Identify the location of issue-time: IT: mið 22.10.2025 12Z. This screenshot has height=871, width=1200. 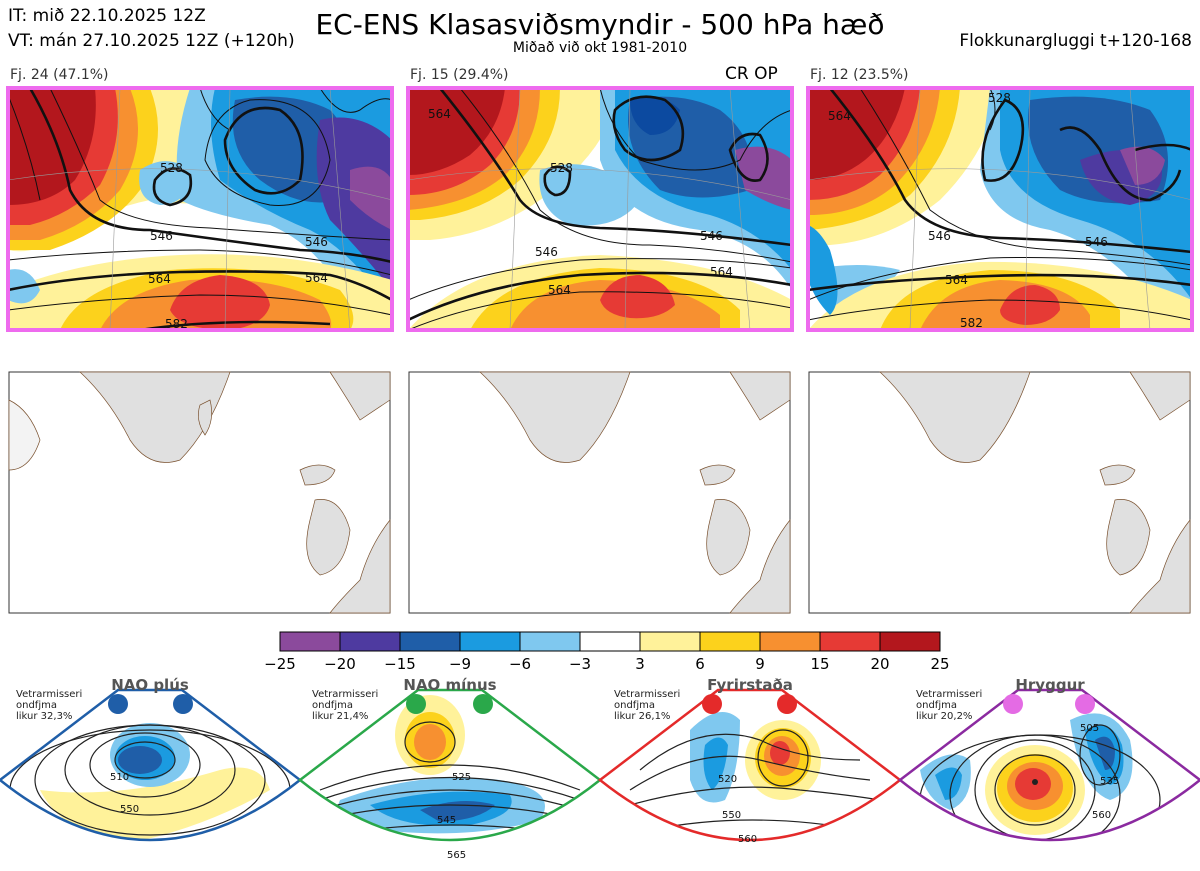
(107, 16).